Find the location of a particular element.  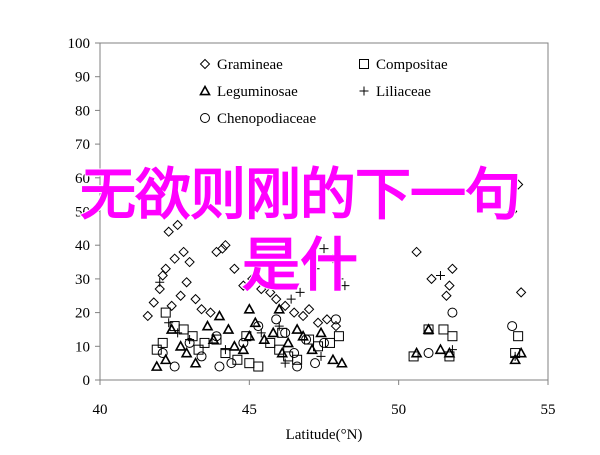

x-tick-label: 50 is located at coordinates (398, 410).